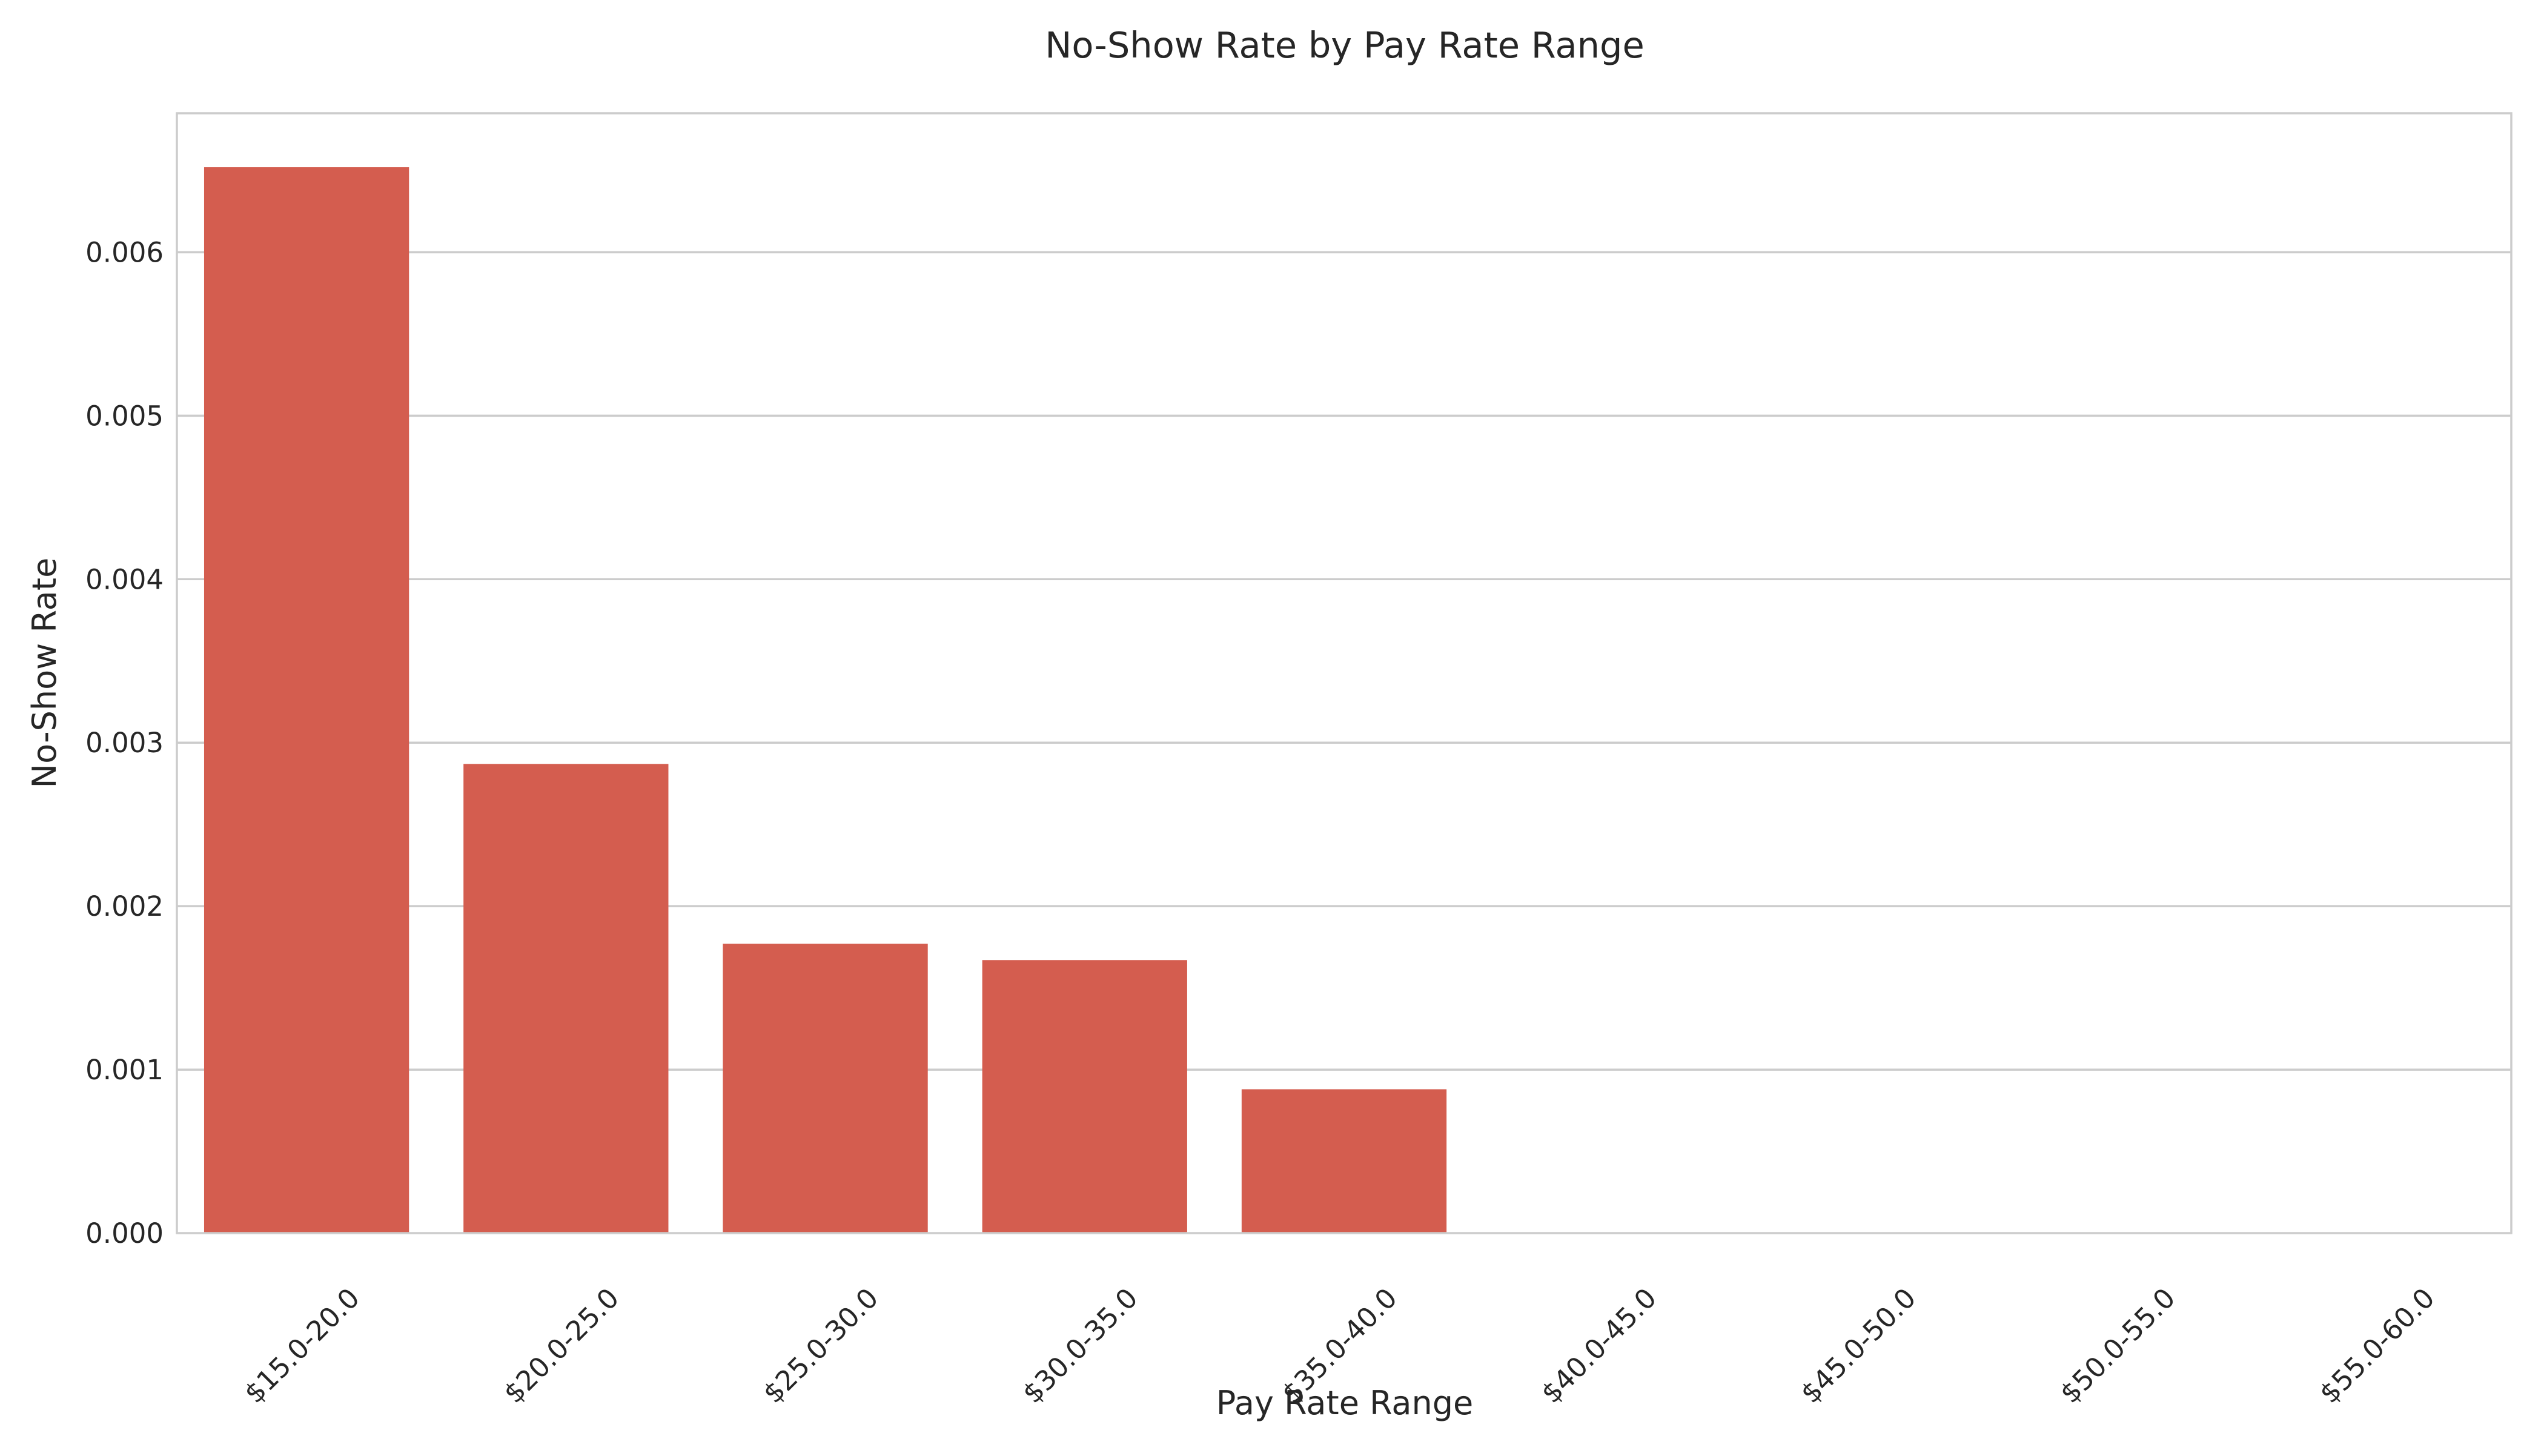 The height and width of the screenshot is (1456, 2544). What do you see at coordinates (1599, 1345) in the screenshot?
I see `x-tick-label: $40.0-45.0` at bounding box center [1599, 1345].